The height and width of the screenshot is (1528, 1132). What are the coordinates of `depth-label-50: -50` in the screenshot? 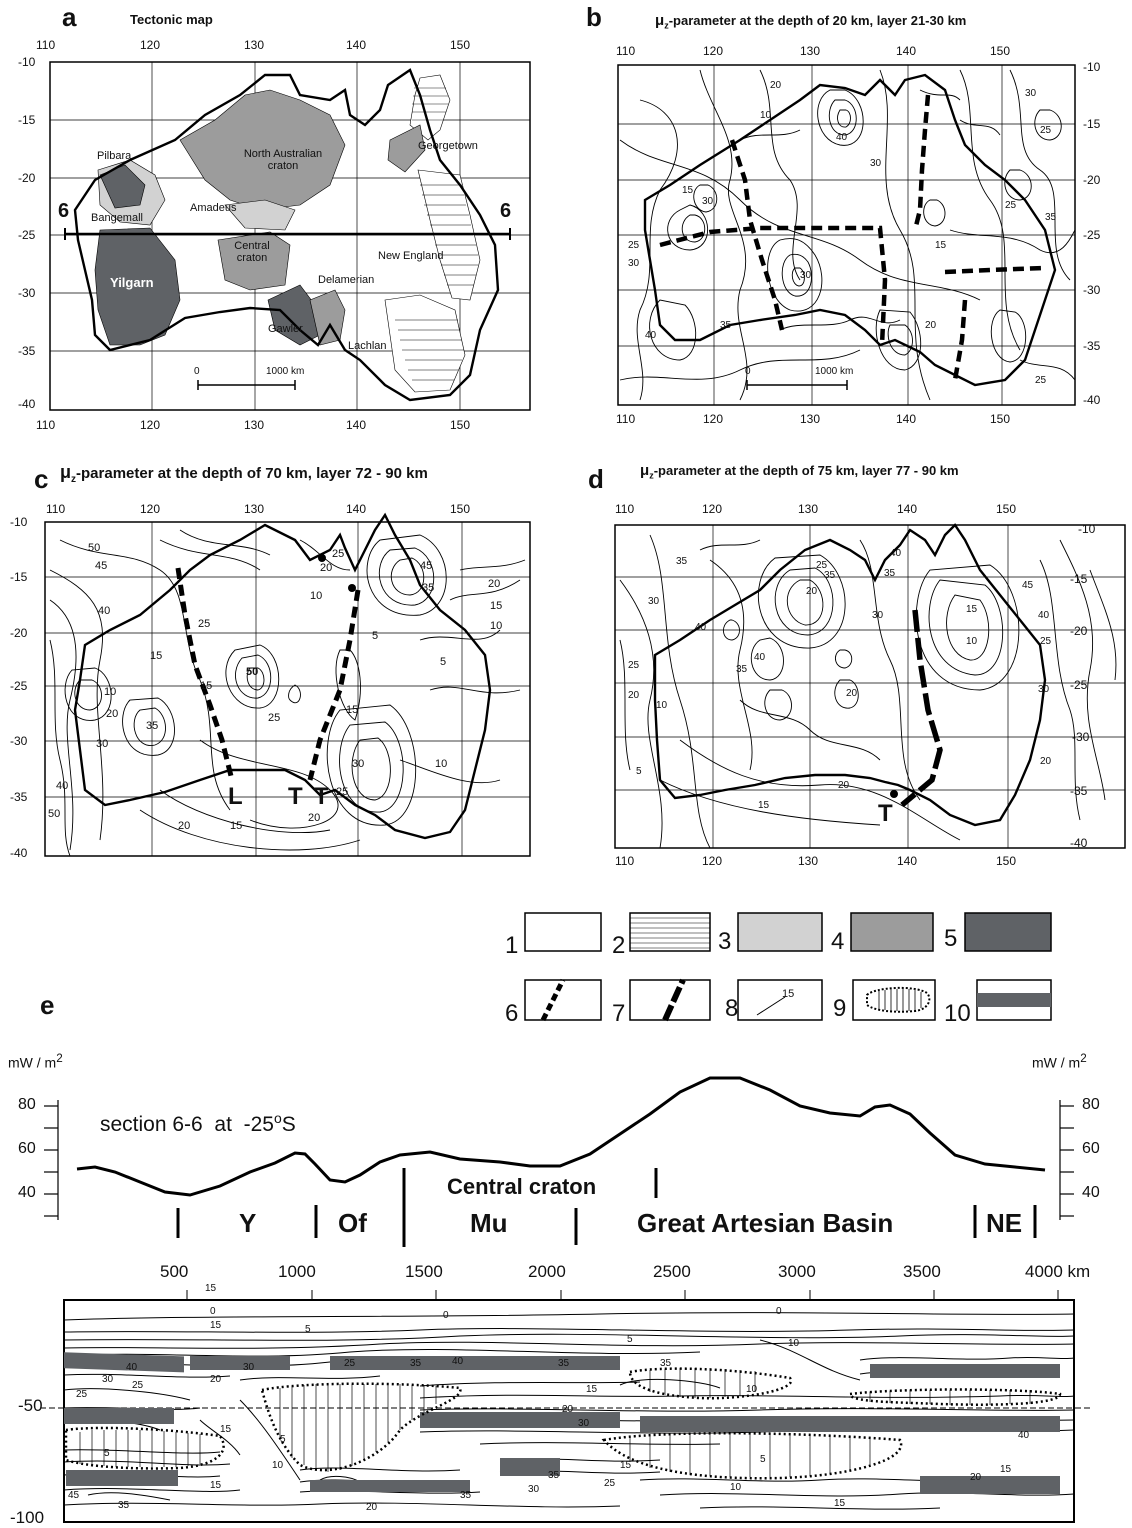 It's located at (30, 1405).